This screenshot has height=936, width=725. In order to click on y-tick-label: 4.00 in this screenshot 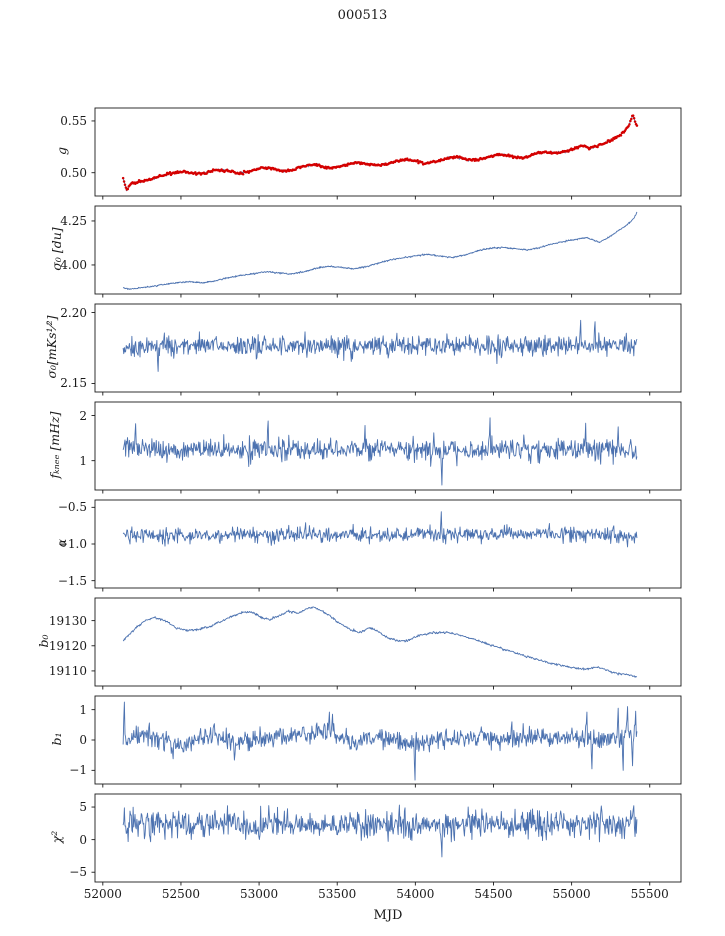, I will do `click(73, 264)`.